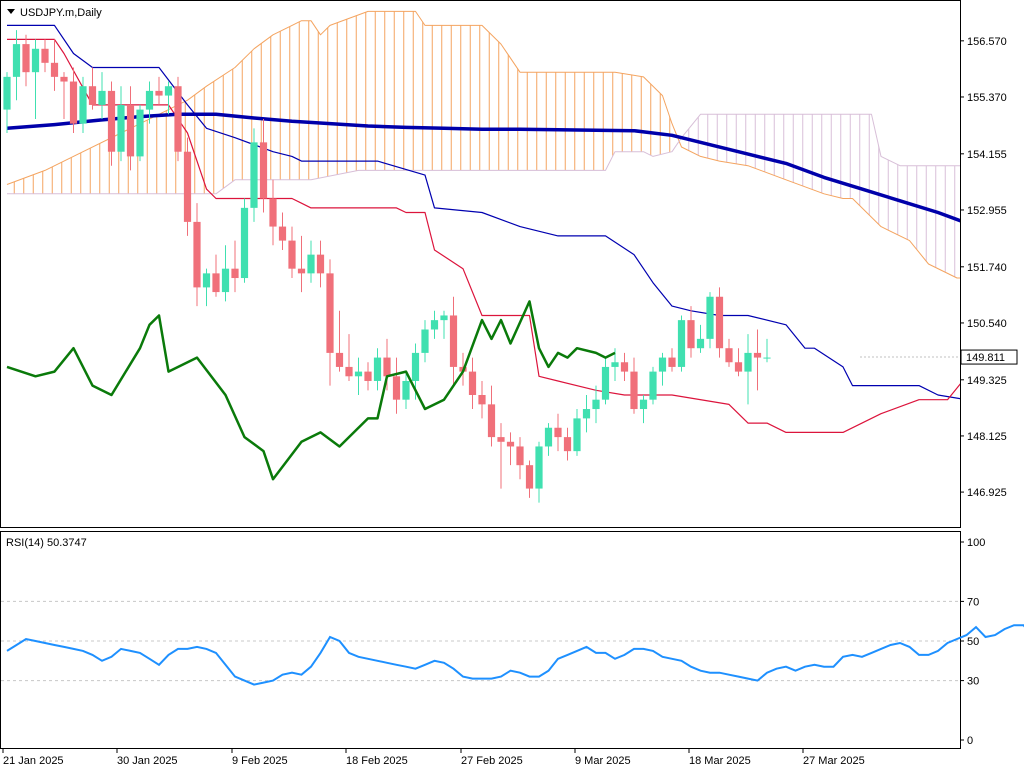 This screenshot has width=1024, height=778. What do you see at coordinates (260, 761) in the screenshot?
I see `time-tick-label: 9 Feb 2025` at bounding box center [260, 761].